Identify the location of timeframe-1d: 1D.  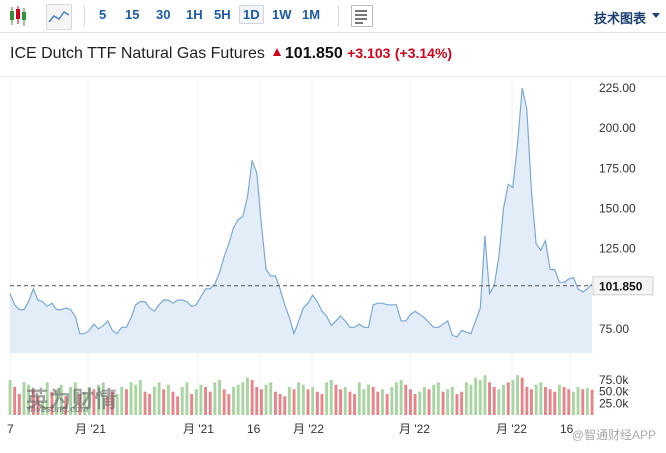
(251, 14).